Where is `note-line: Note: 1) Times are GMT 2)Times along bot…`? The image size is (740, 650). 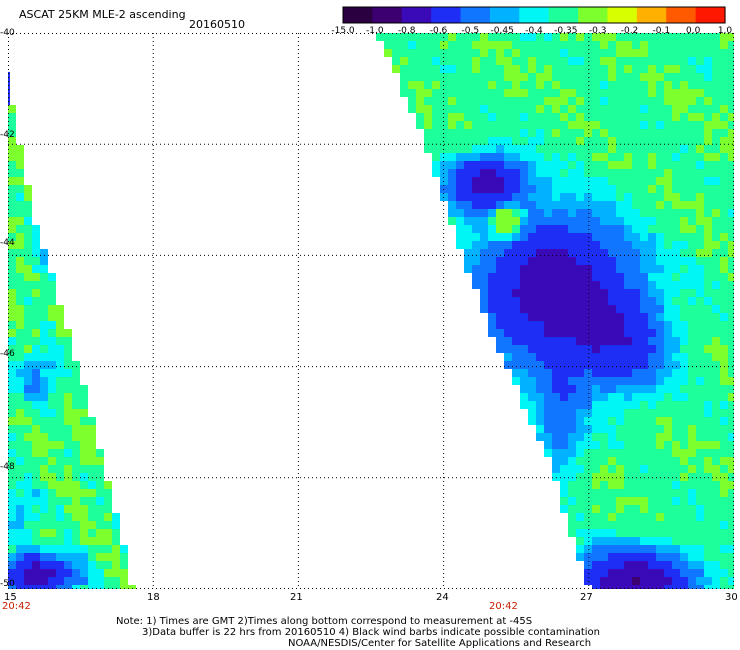
note-line: Note: 1) Times are GMT 2)Times along bot… is located at coordinates (324, 621).